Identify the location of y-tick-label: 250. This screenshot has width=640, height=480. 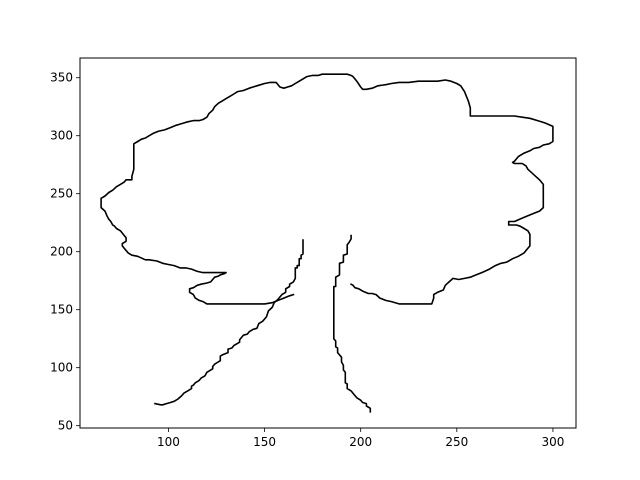
(61, 194).